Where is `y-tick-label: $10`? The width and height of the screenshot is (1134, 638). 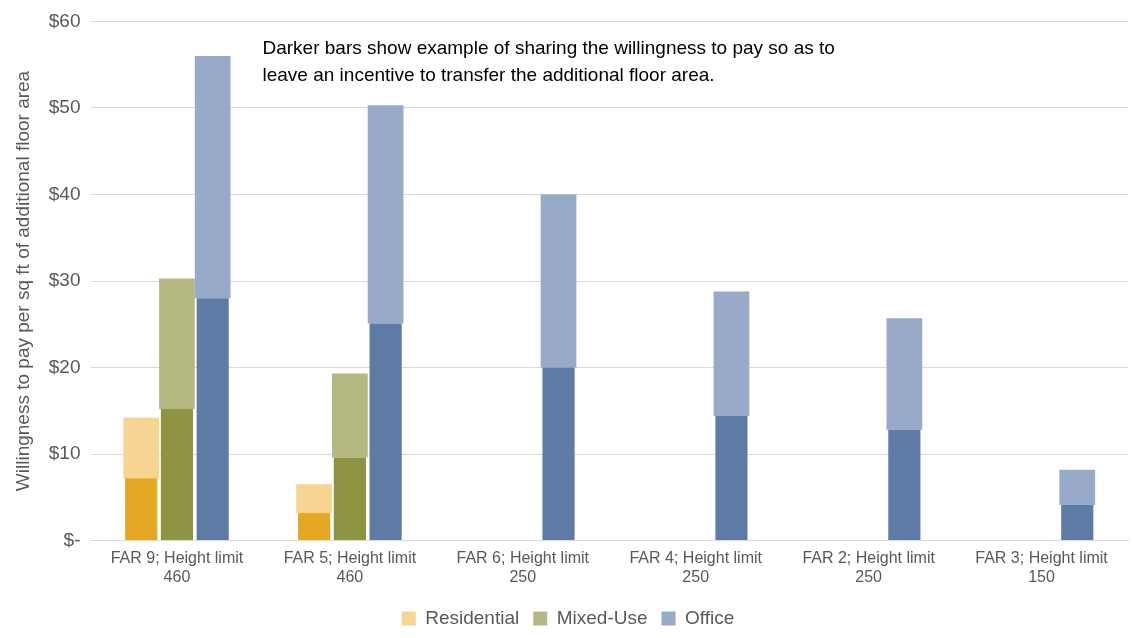 y-tick-label: $10 is located at coordinates (64, 453).